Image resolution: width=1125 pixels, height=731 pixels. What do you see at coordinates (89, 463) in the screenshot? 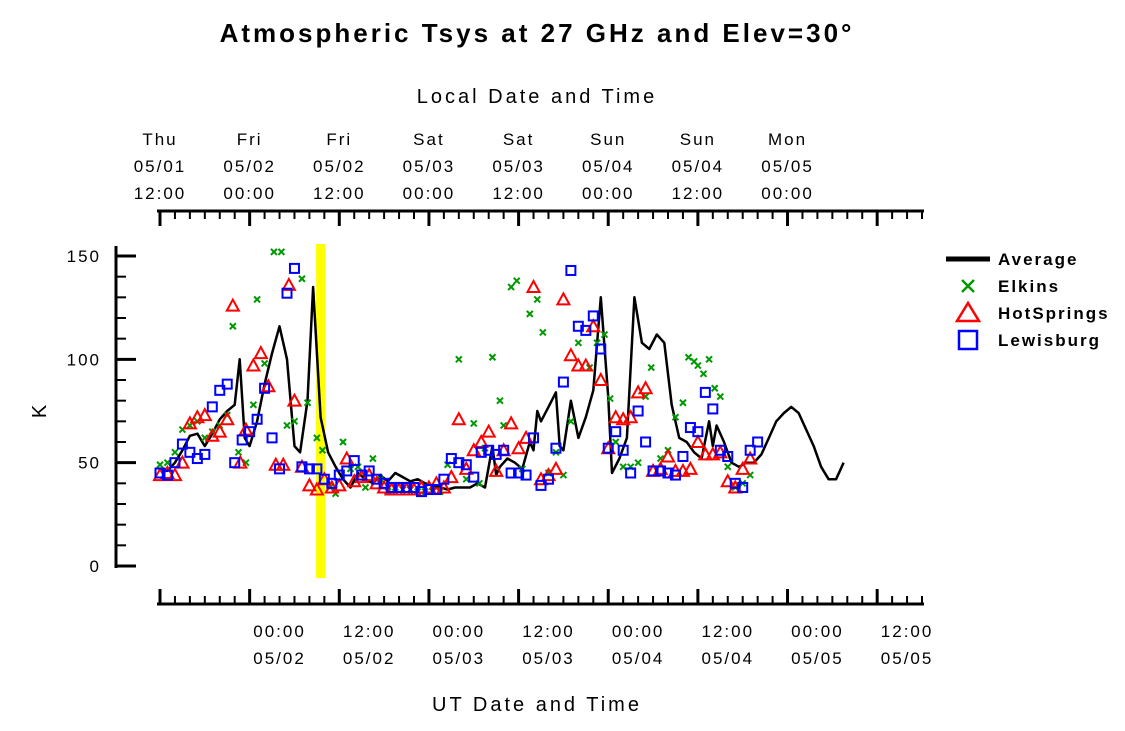
I see `y-tick-label: 50` at bounding box center [89, 463].